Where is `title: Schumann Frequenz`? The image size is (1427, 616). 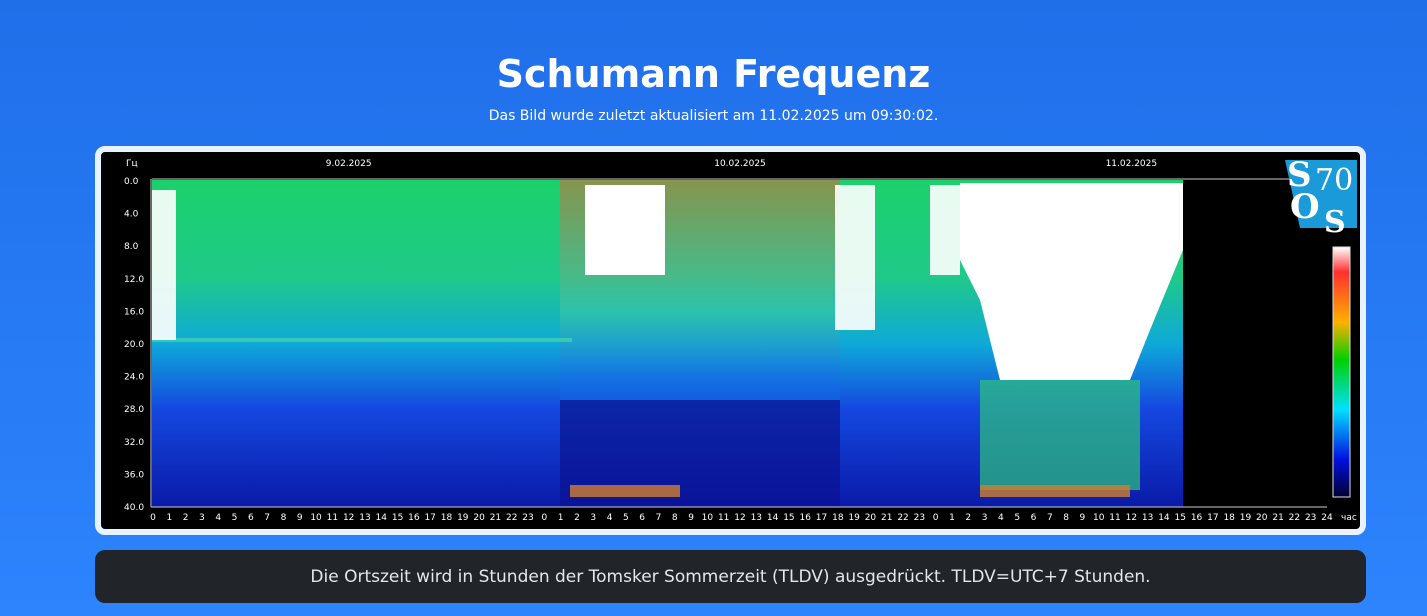 title: Schumann Frequenz is located at coordinates (713, 74).